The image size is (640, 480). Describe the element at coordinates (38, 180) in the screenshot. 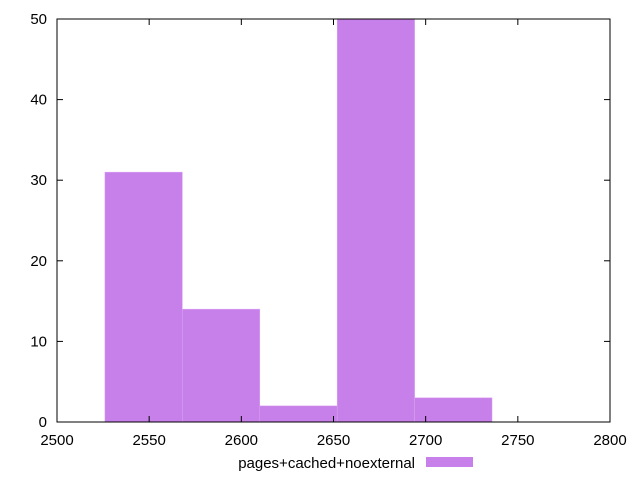

I see `y-tick-label-3: 30` at that location.